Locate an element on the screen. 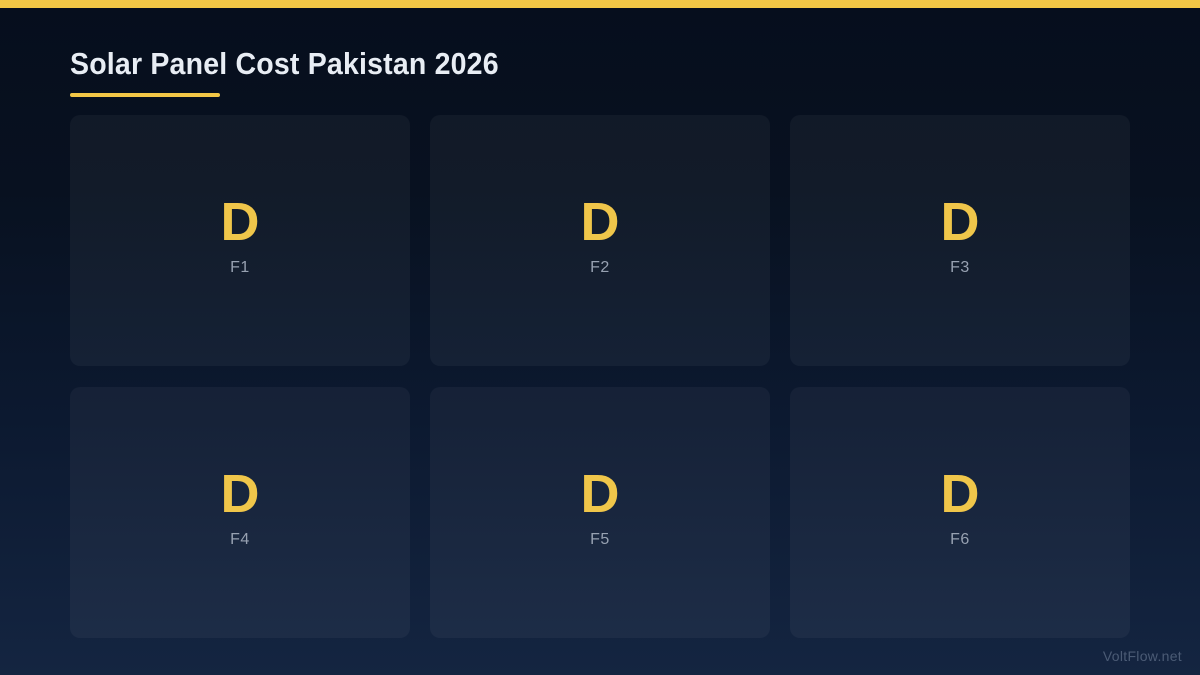  card-label: F4 is located at coordinates (240, 539).